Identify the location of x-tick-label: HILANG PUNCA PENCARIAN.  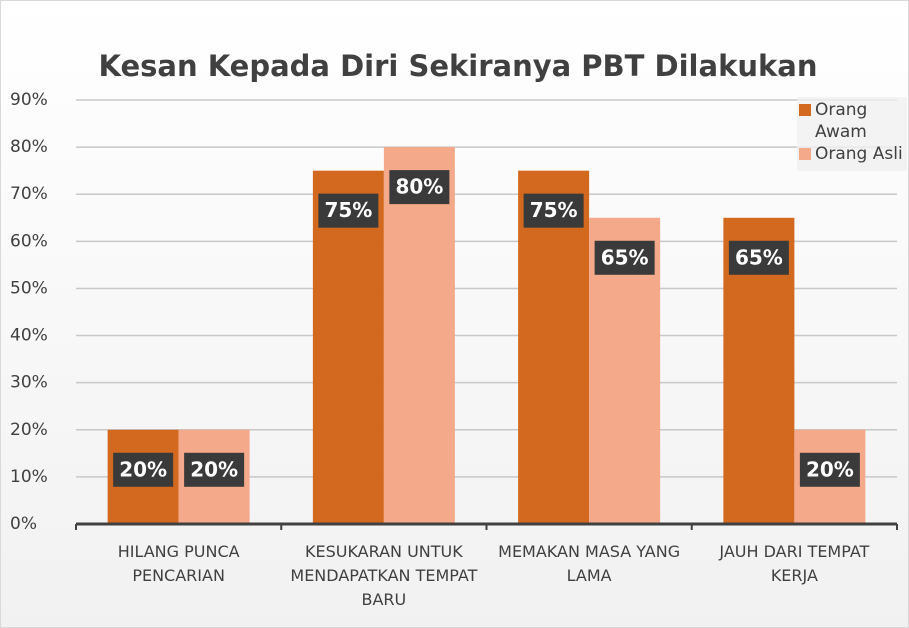
(178, 563).